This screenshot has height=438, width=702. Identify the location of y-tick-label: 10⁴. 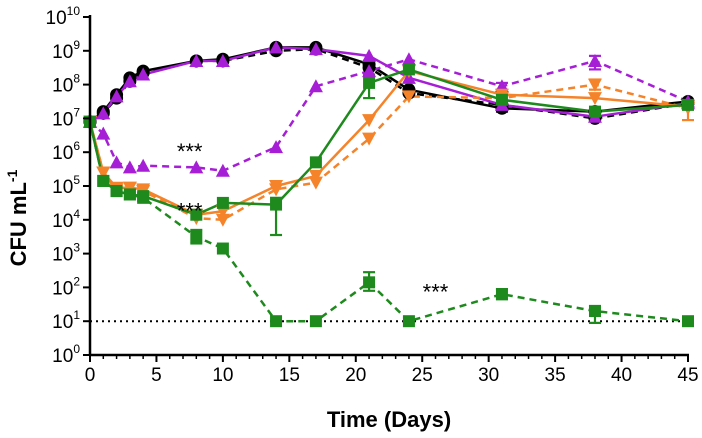
(66, 219).